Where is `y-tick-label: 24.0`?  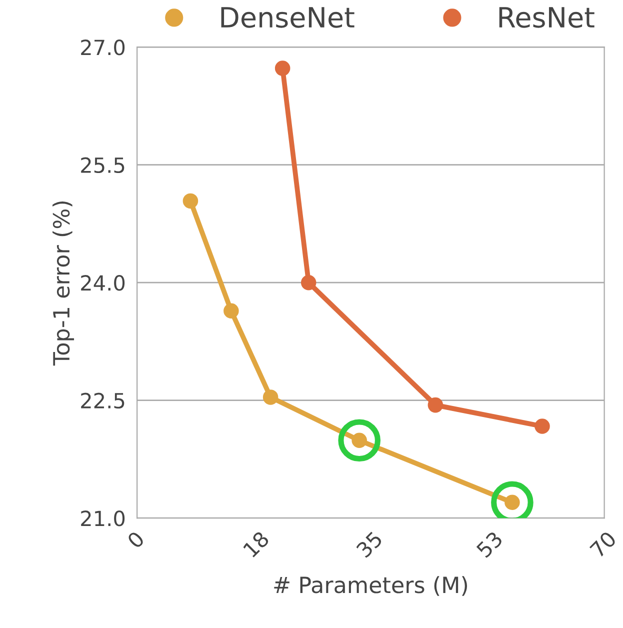 y-tick-label: 24.0 is located at coordinates (103, 283).